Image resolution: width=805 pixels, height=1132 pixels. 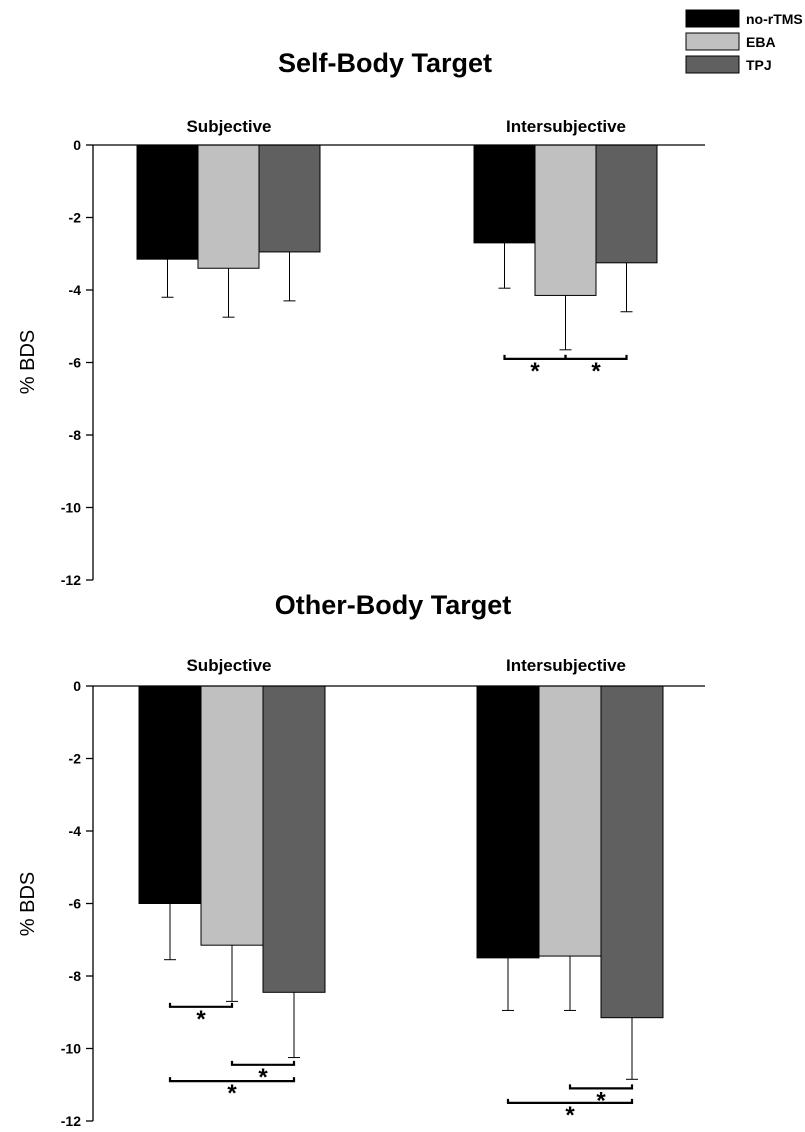 What do you see at coordinates (712, 18) in the screenshot?
I see `legend-swatch-no-rtms` at bounding box center [712, 18].